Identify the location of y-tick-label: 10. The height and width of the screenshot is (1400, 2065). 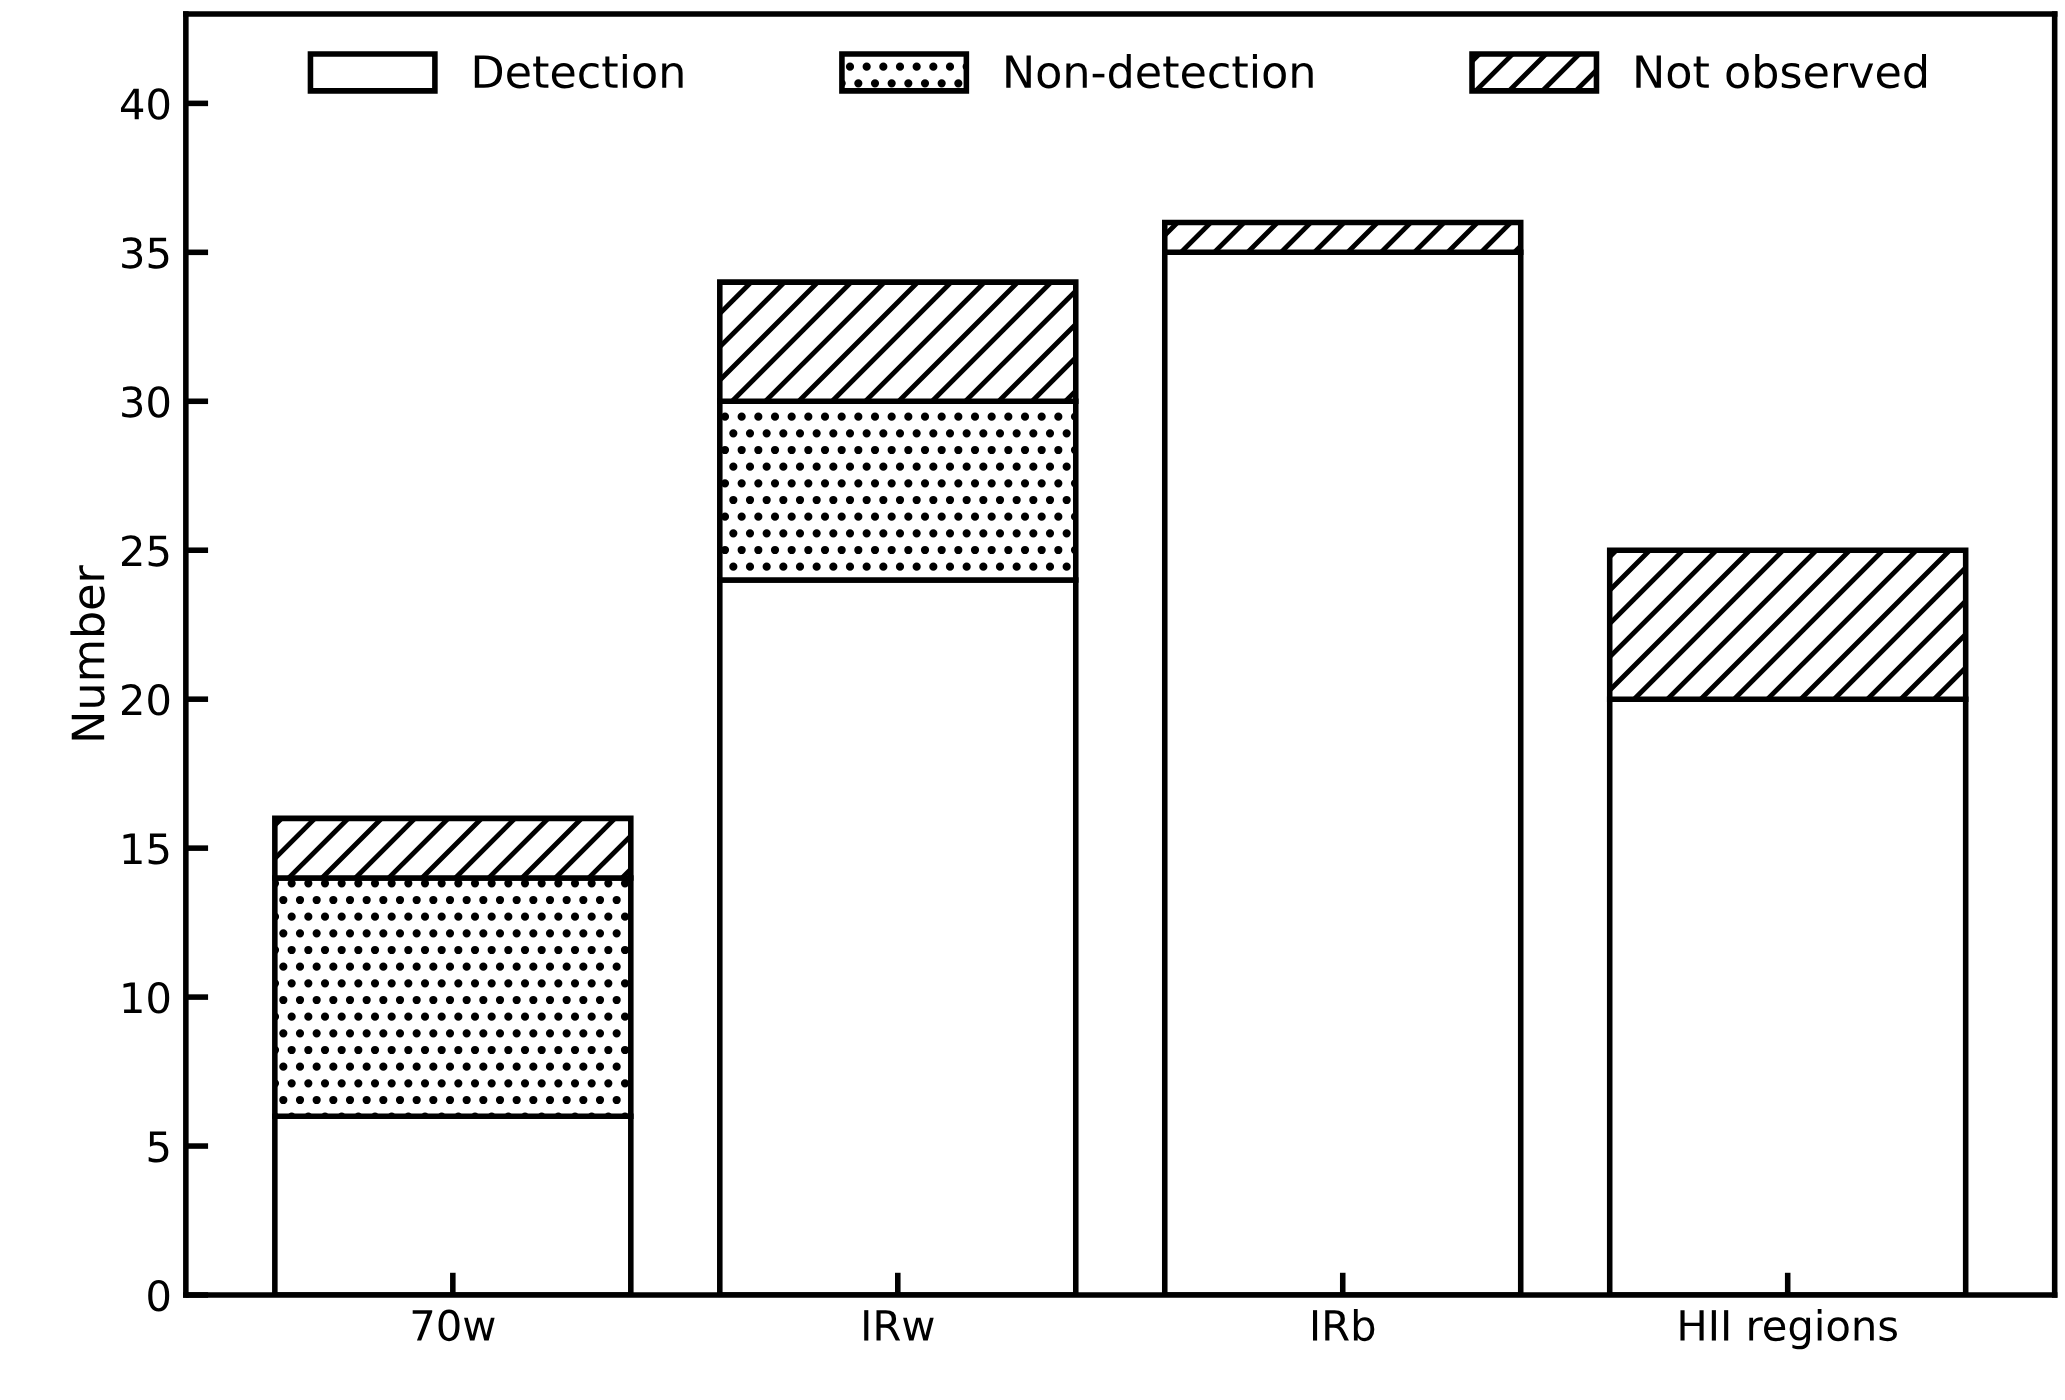
(146, 998).